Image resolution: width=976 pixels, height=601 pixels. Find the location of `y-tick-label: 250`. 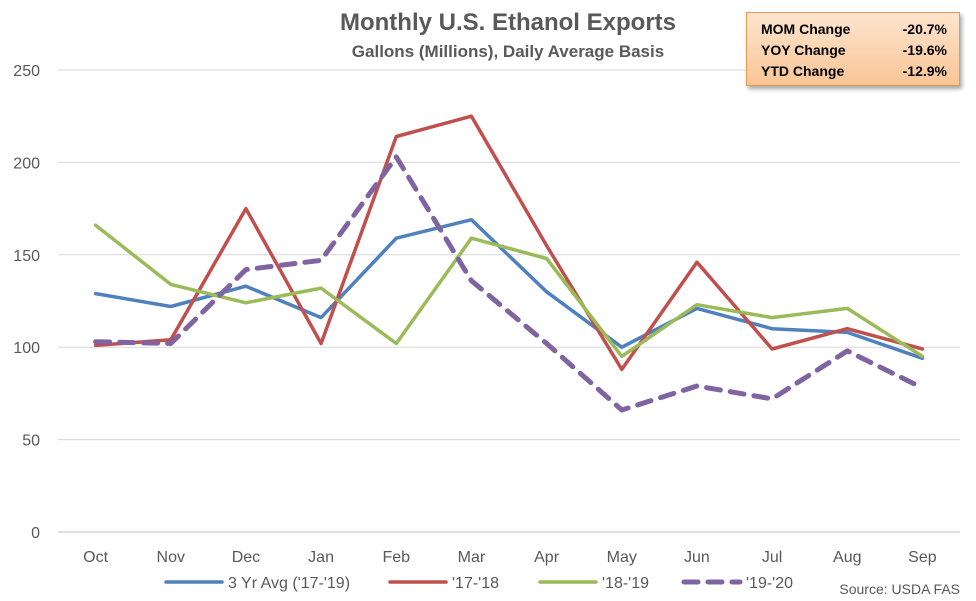

y-tick-label: 250 is located at coordinates (26, 71).